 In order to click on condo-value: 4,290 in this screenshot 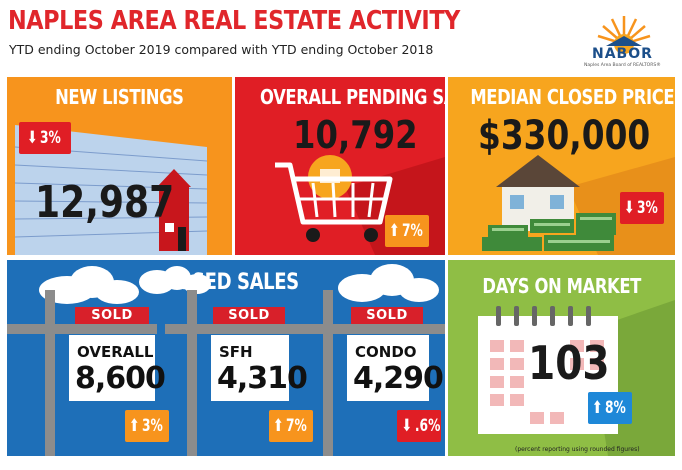, I will do `click(398, 378)`.